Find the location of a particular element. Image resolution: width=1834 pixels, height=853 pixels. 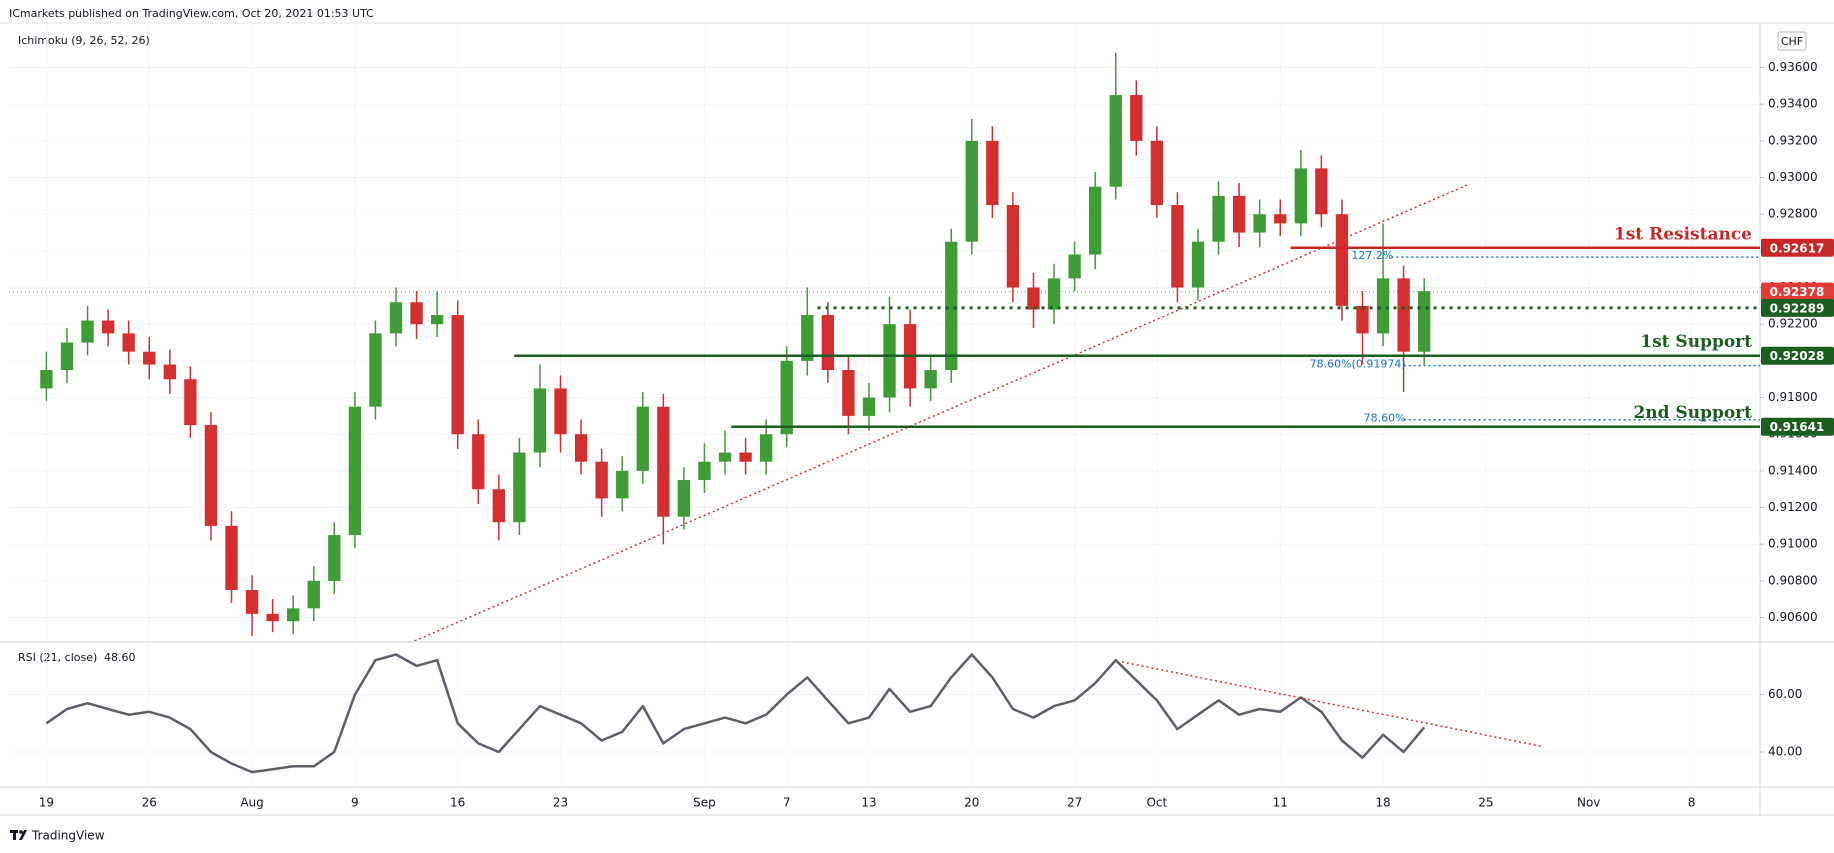

y-tick-label: 0.93200 is located at coordinates (1793, 140).